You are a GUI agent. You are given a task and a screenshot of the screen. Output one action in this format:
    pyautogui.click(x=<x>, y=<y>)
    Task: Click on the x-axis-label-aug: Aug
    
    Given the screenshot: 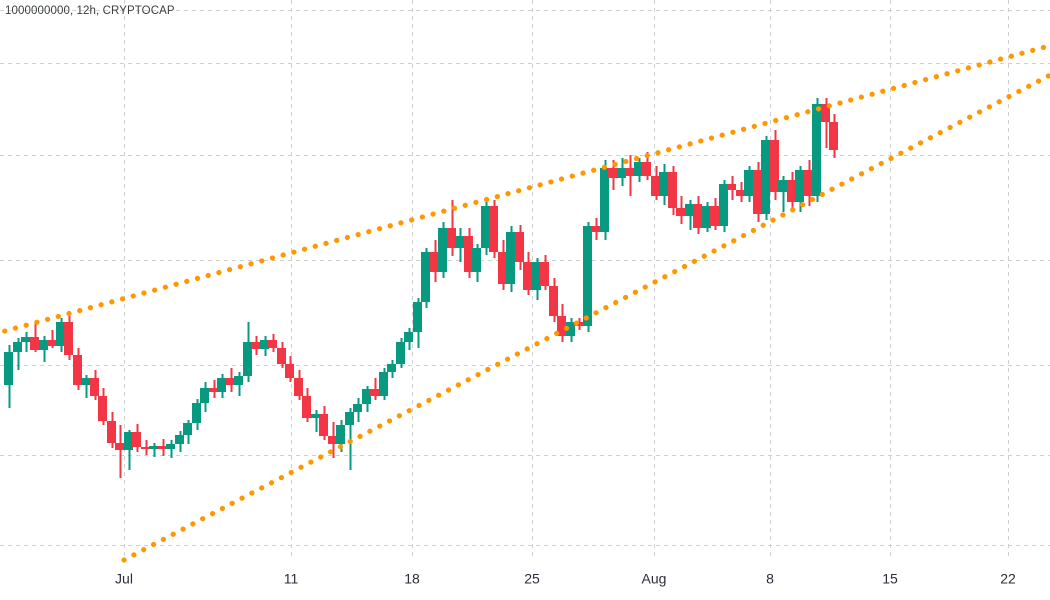 What is the action you would take?
    pyautogui.click(x=654, y=579)
    